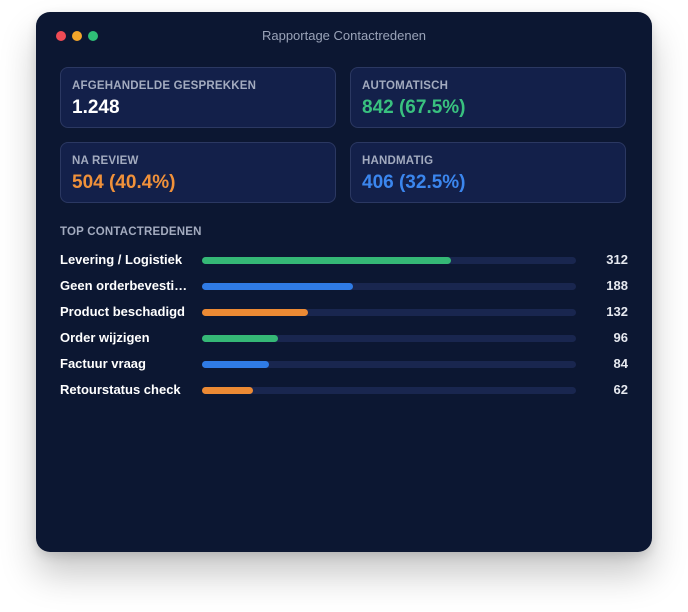 The image size is (688, 612). What do you see at coordinates (93, 36) in the screenshot?
I see `maximize-window-button` at bounding box center [93, 36].